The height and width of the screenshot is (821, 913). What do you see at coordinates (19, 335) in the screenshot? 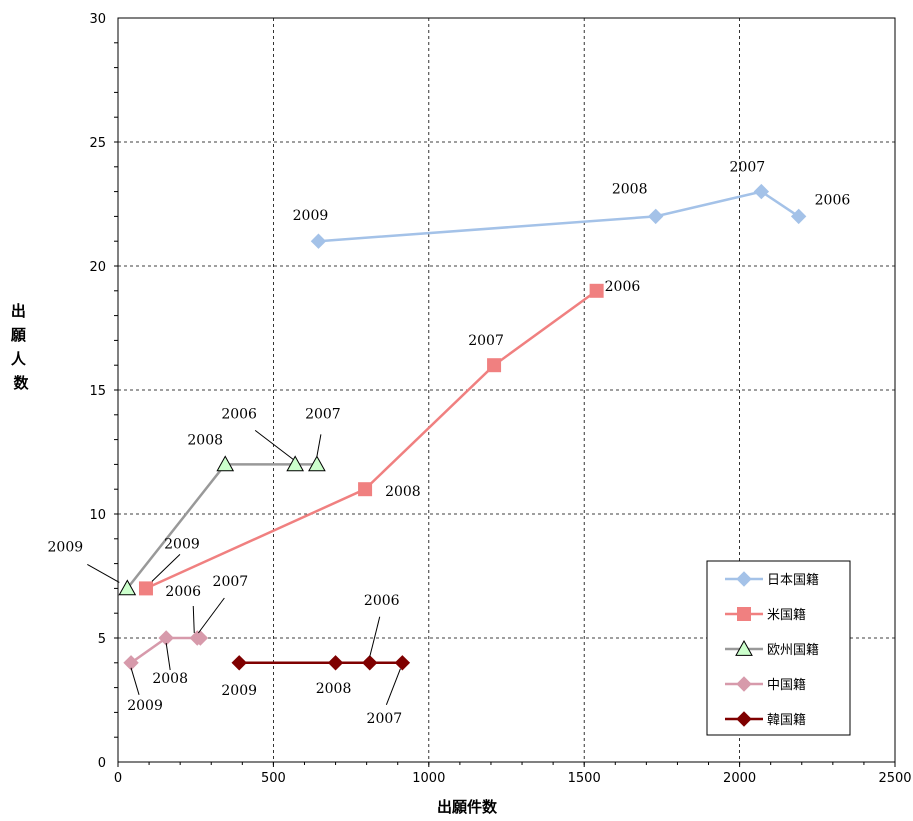
I see `y-axis-title-char-2: 願` at bounding box center [19, 335].